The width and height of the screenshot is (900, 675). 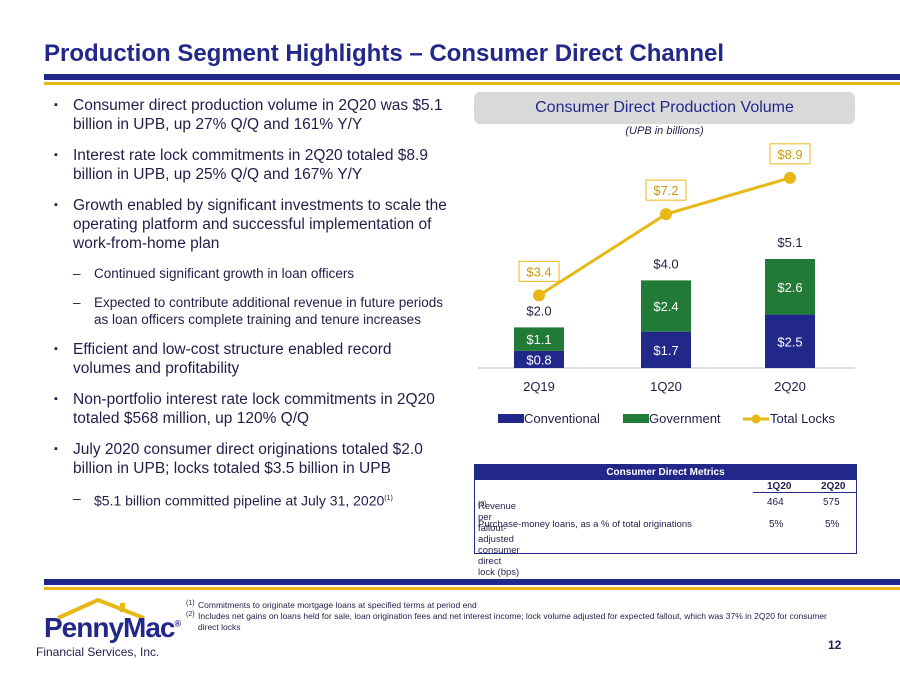 I want to click on data-label-conventional: $2.5, so click(x=789, y=341).